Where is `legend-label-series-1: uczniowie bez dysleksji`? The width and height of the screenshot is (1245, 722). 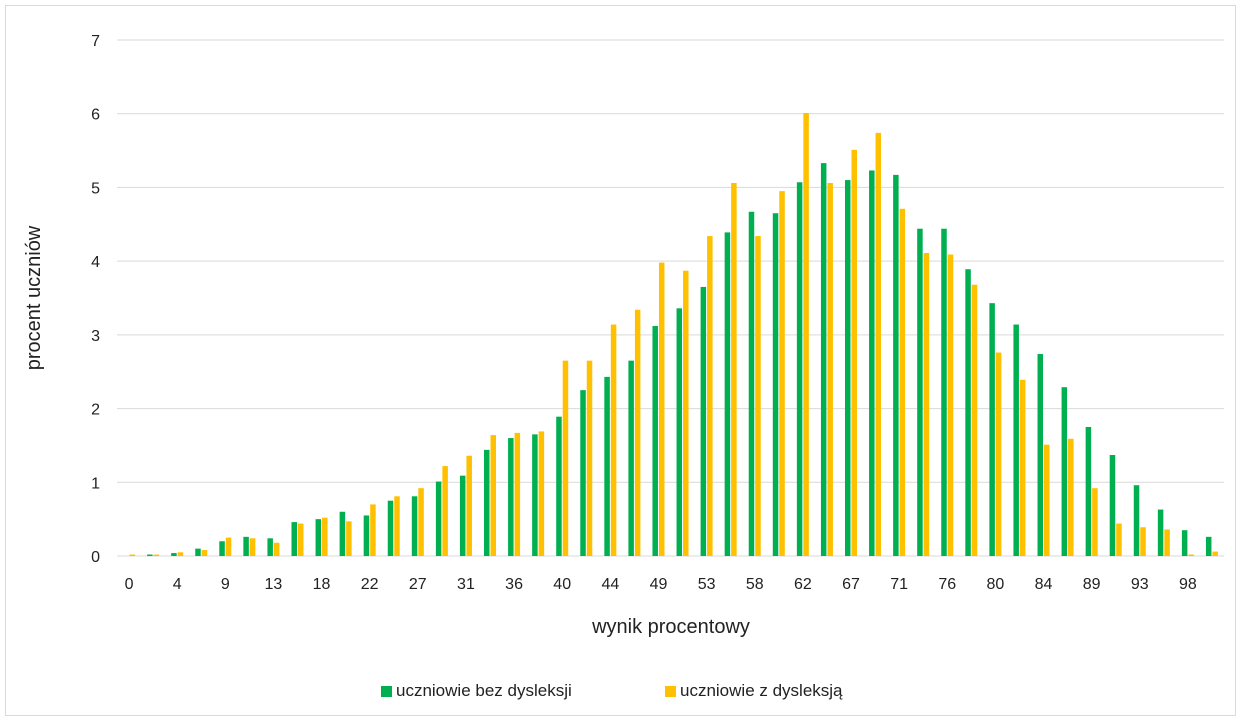
legend-label-series-1: uczniowie bez dysleksji is located at coordinates (484, 690).